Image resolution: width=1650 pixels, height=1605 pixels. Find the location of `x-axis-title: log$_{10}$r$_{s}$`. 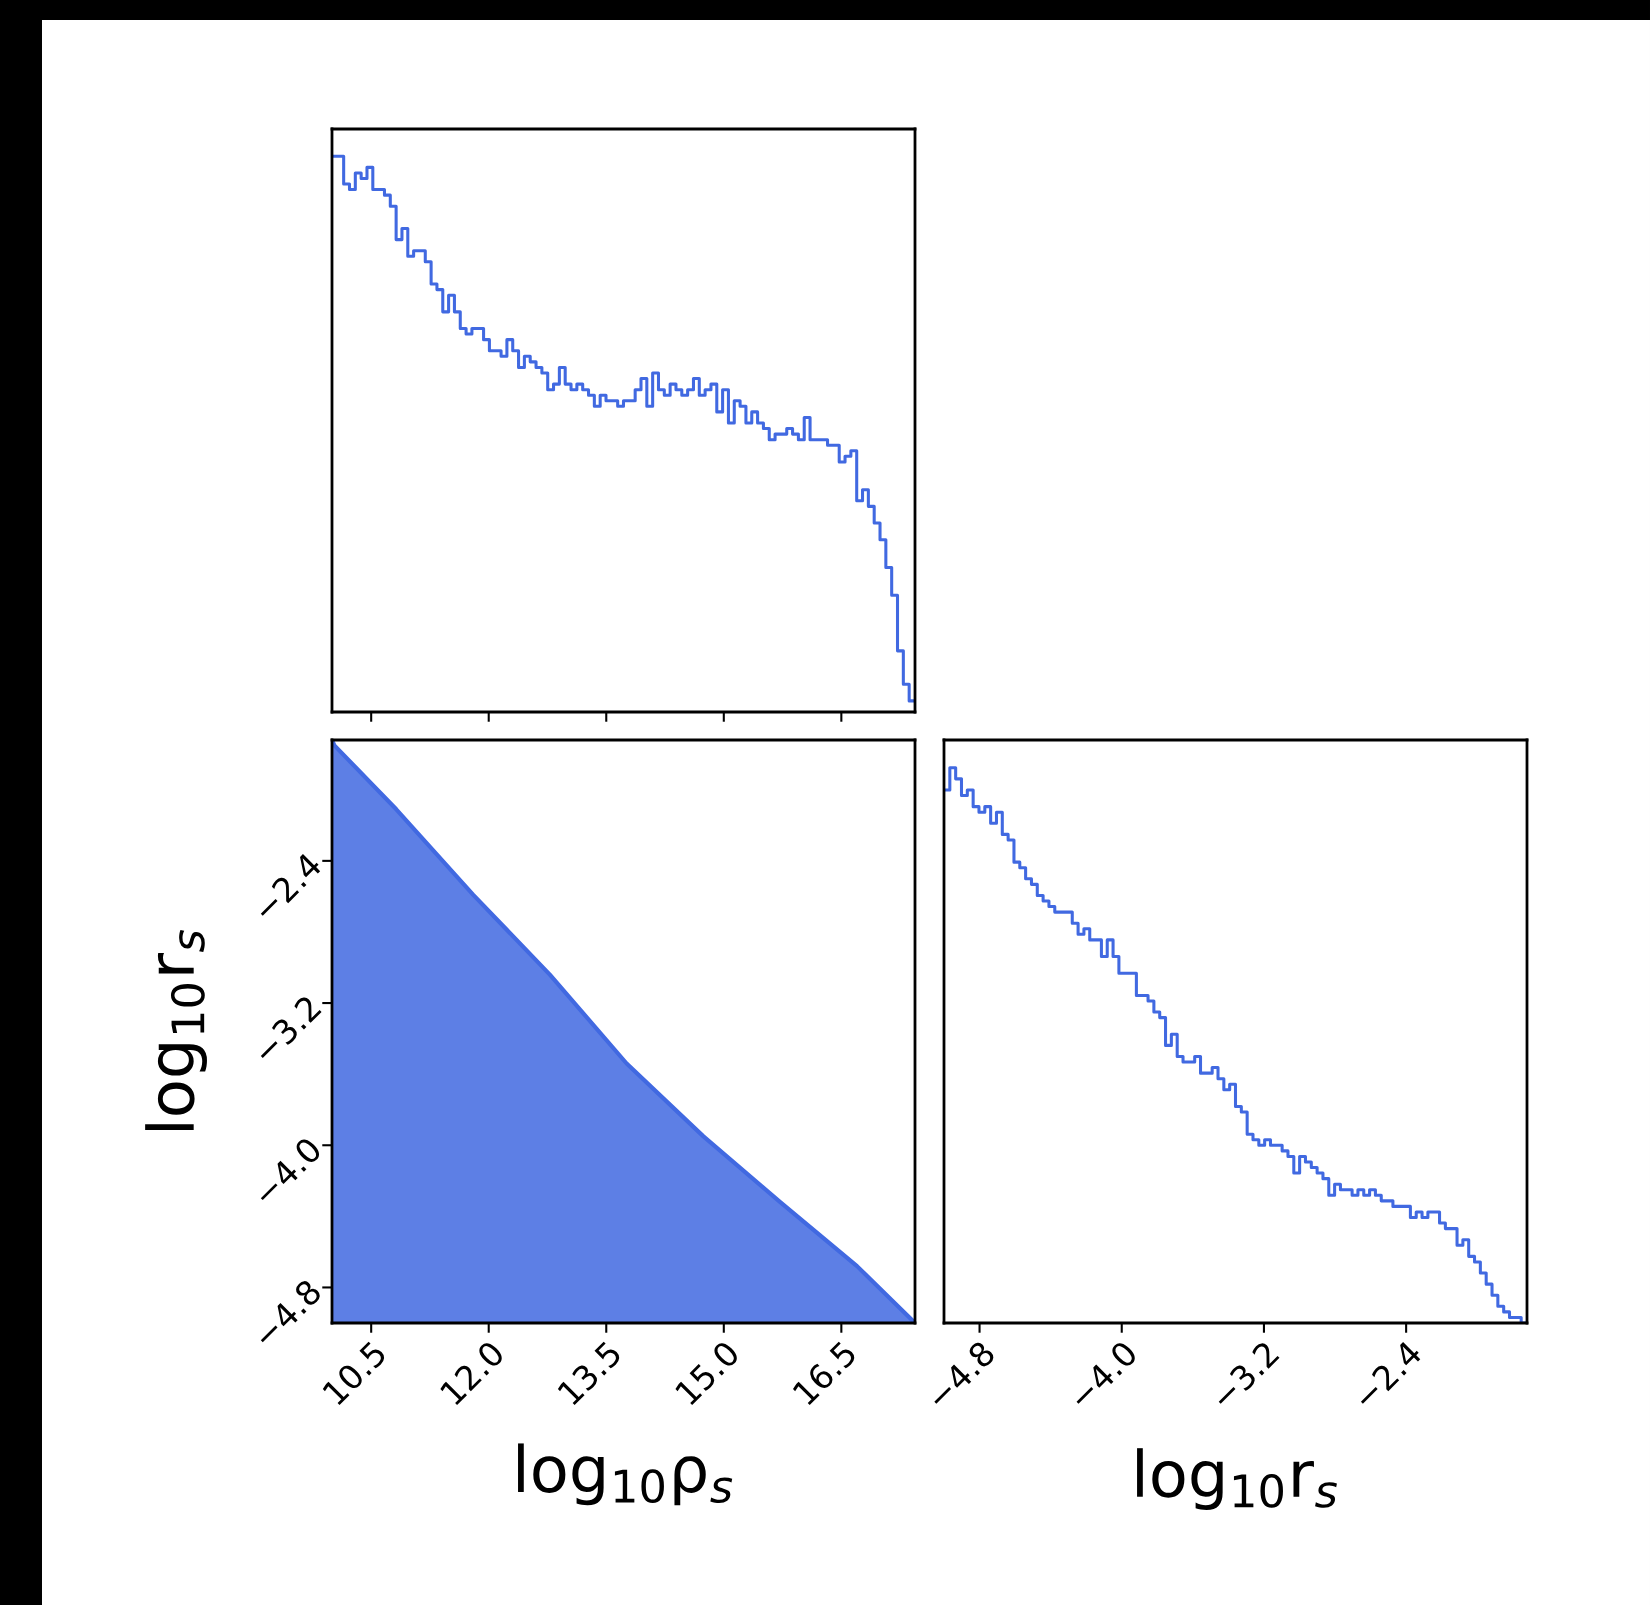

x-axis-title: log$_{10}$r$_{s}$ is located at coordinates (1237, 1479).